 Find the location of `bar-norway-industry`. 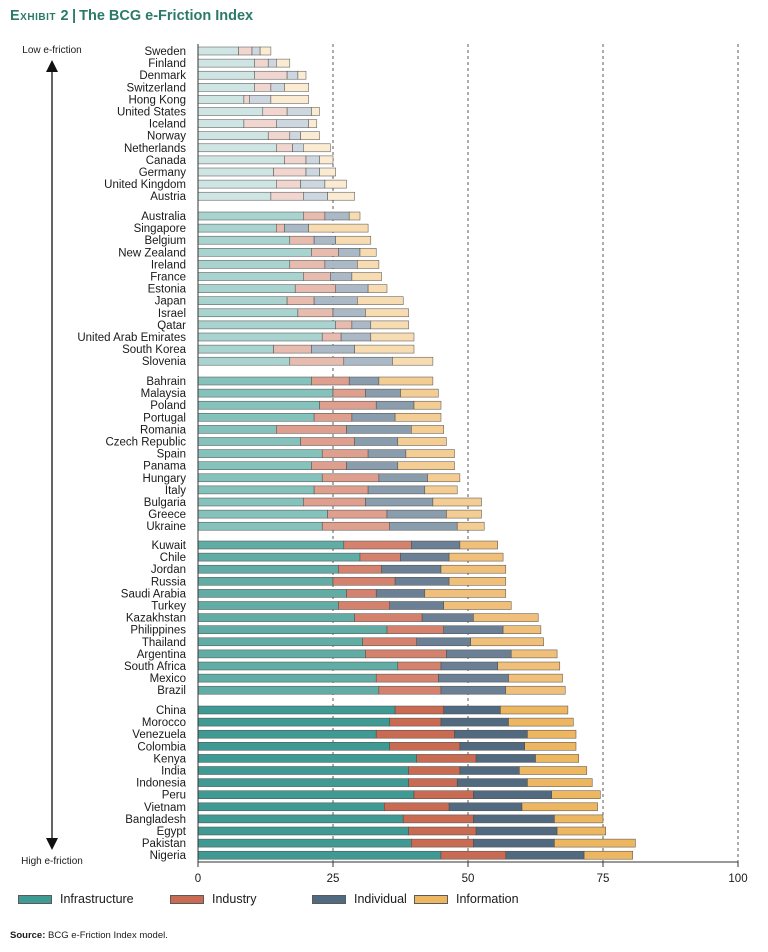

bar-norway-industry is located at coordinates (279, 135).